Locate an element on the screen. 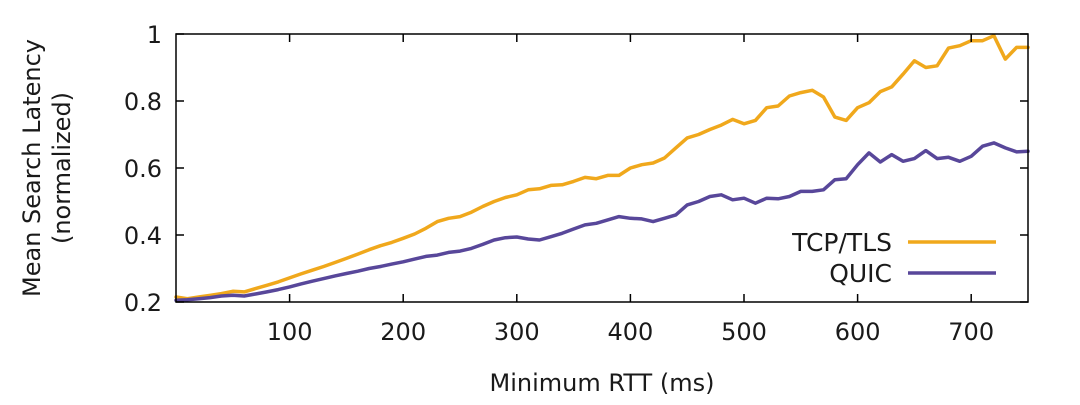 The width and height of the screenshot is (1080, 405). legend: TCP/TLS QUIC is located at coordinates (893, 258).